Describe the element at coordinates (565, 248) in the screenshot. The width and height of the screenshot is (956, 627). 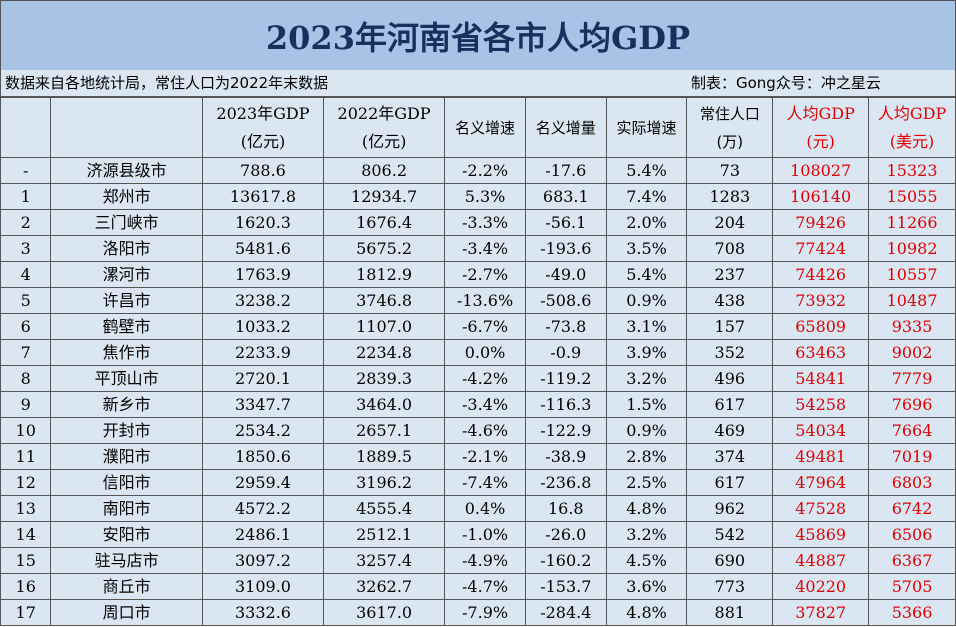
I see `table-cell: -193.6` at that location.